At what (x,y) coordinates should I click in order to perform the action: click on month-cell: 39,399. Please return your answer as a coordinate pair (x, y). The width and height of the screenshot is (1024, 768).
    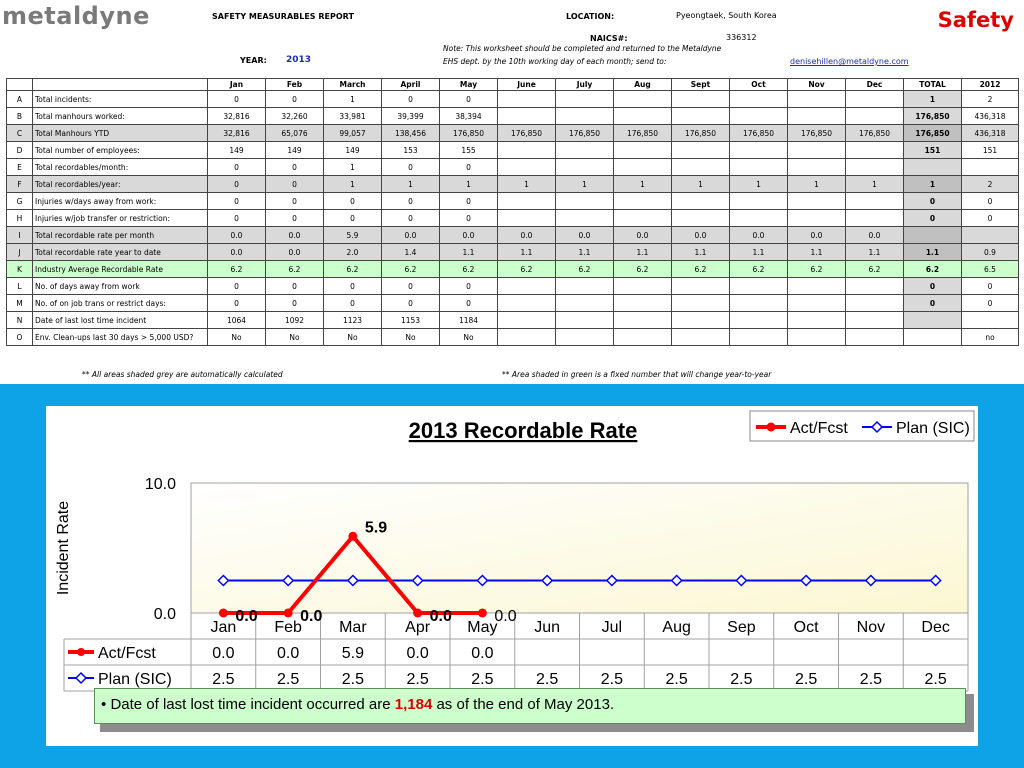
    Looking at the image, I should click on (410, 116).